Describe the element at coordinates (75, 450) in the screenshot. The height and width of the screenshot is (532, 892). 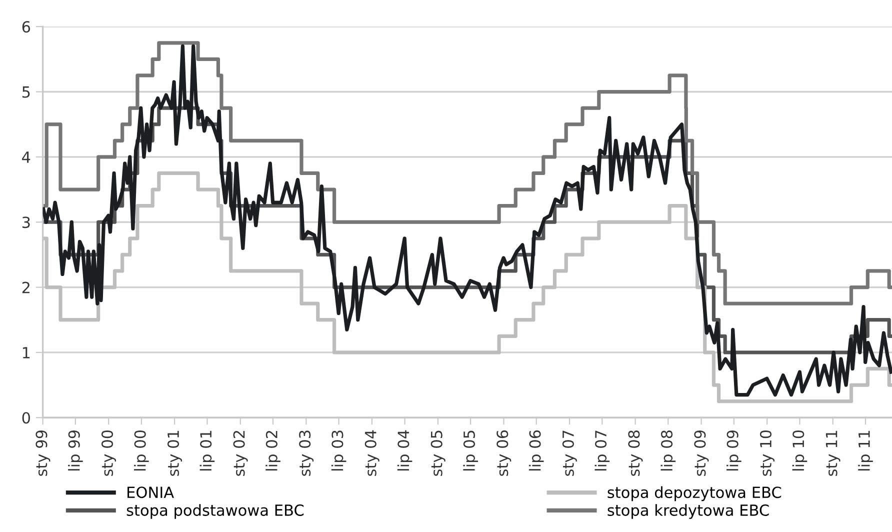
I see `x-tick-label: lip 99` at that location.